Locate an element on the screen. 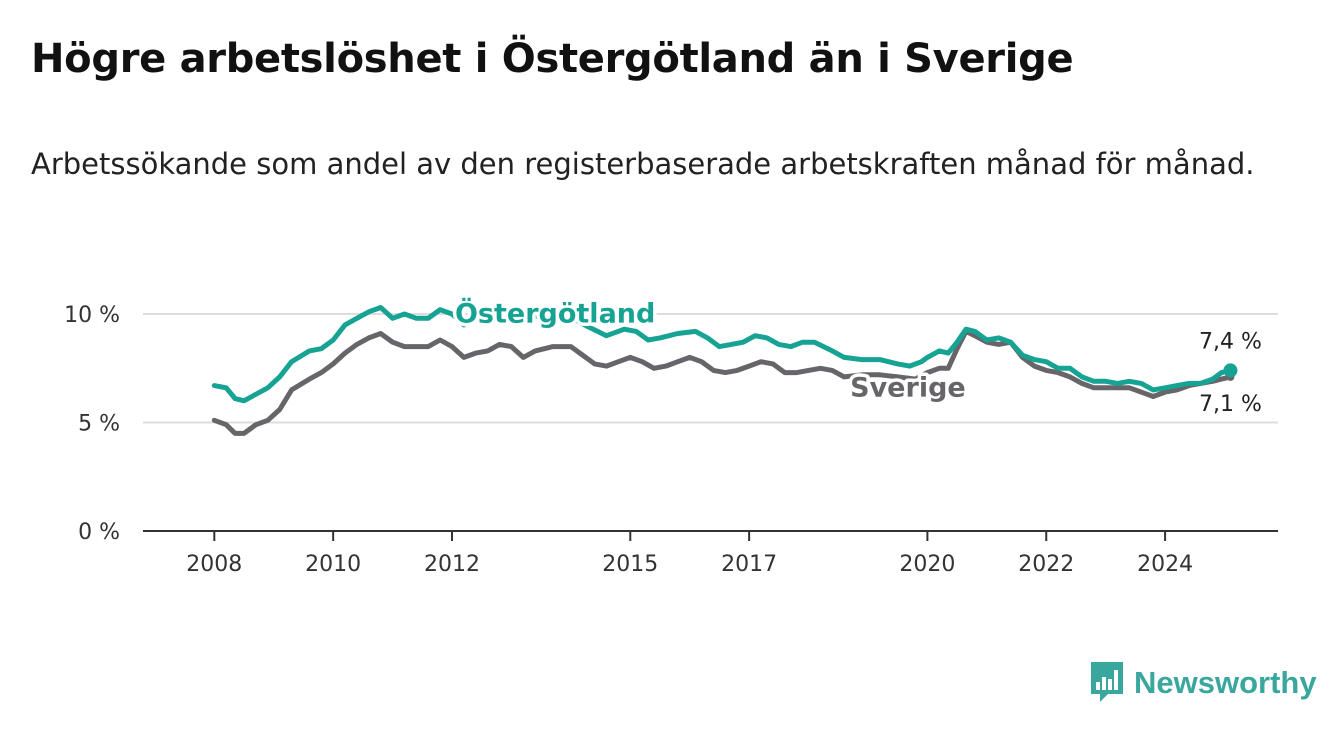  brand-logo: Newsworthy is located at coordinates (1202, 683).